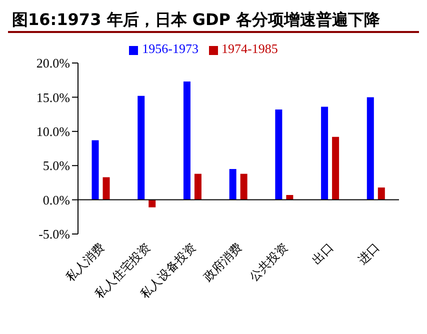 The width and height of the screenshot is (427, 334). Describe the element at coordinates (368, 254) in the screenshot. I see `x-tick-label: 进口` at that location.